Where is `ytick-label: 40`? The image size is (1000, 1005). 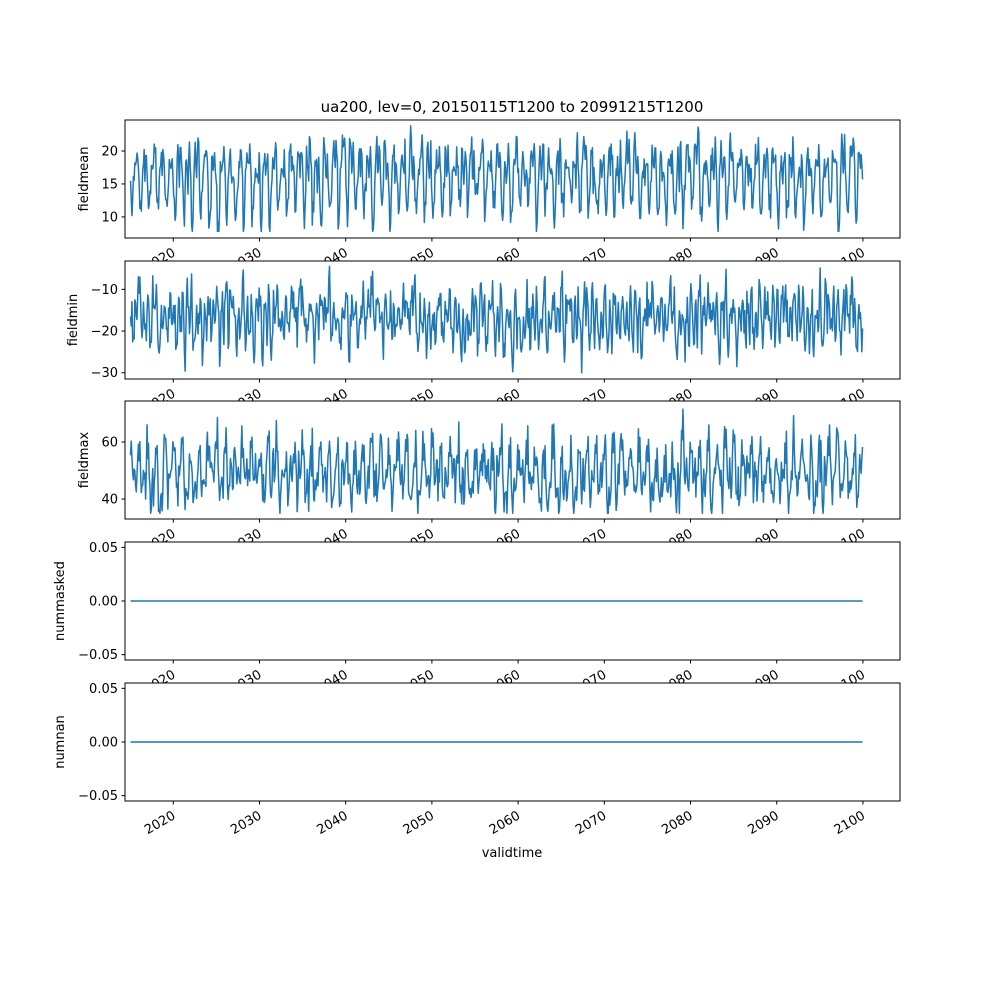
ytick-label: 40 is located at coordinates (109, 500).